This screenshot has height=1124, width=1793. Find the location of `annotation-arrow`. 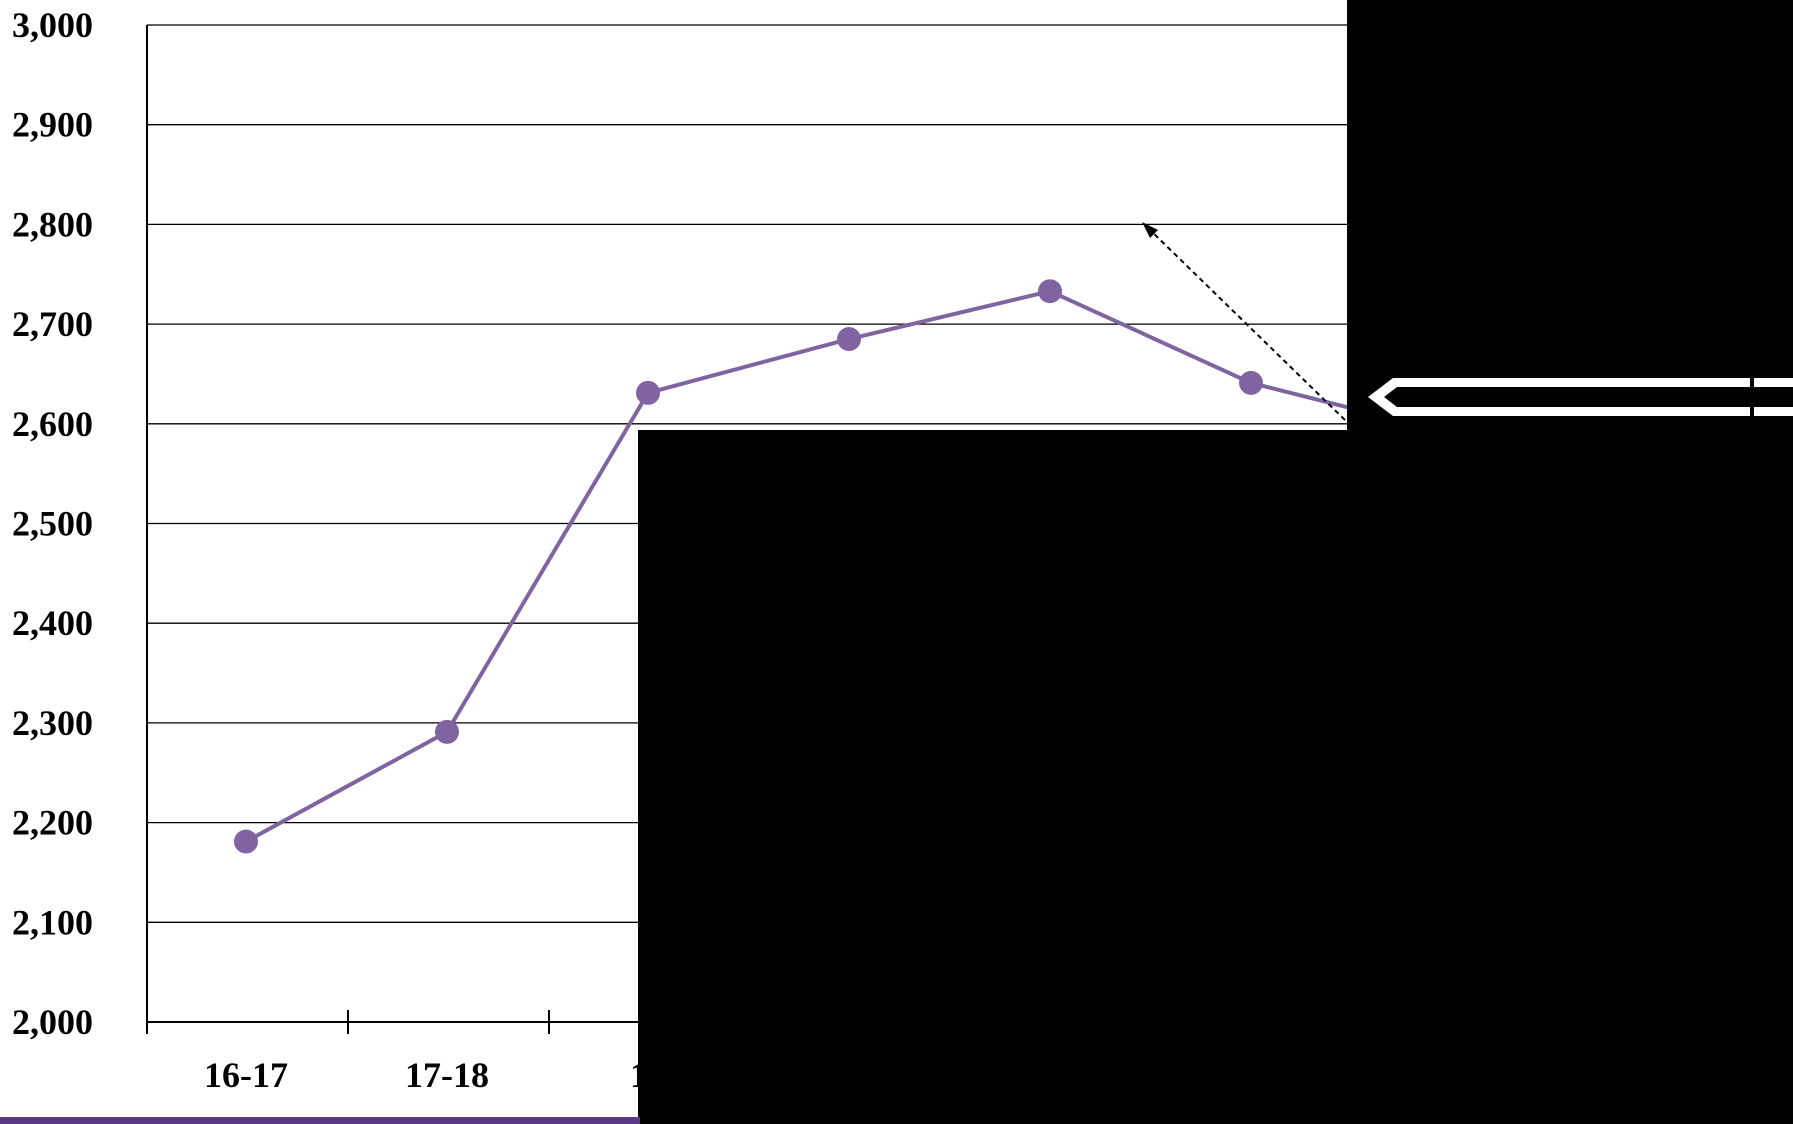

annotation-arrow is located at coordinates (1244, 321).